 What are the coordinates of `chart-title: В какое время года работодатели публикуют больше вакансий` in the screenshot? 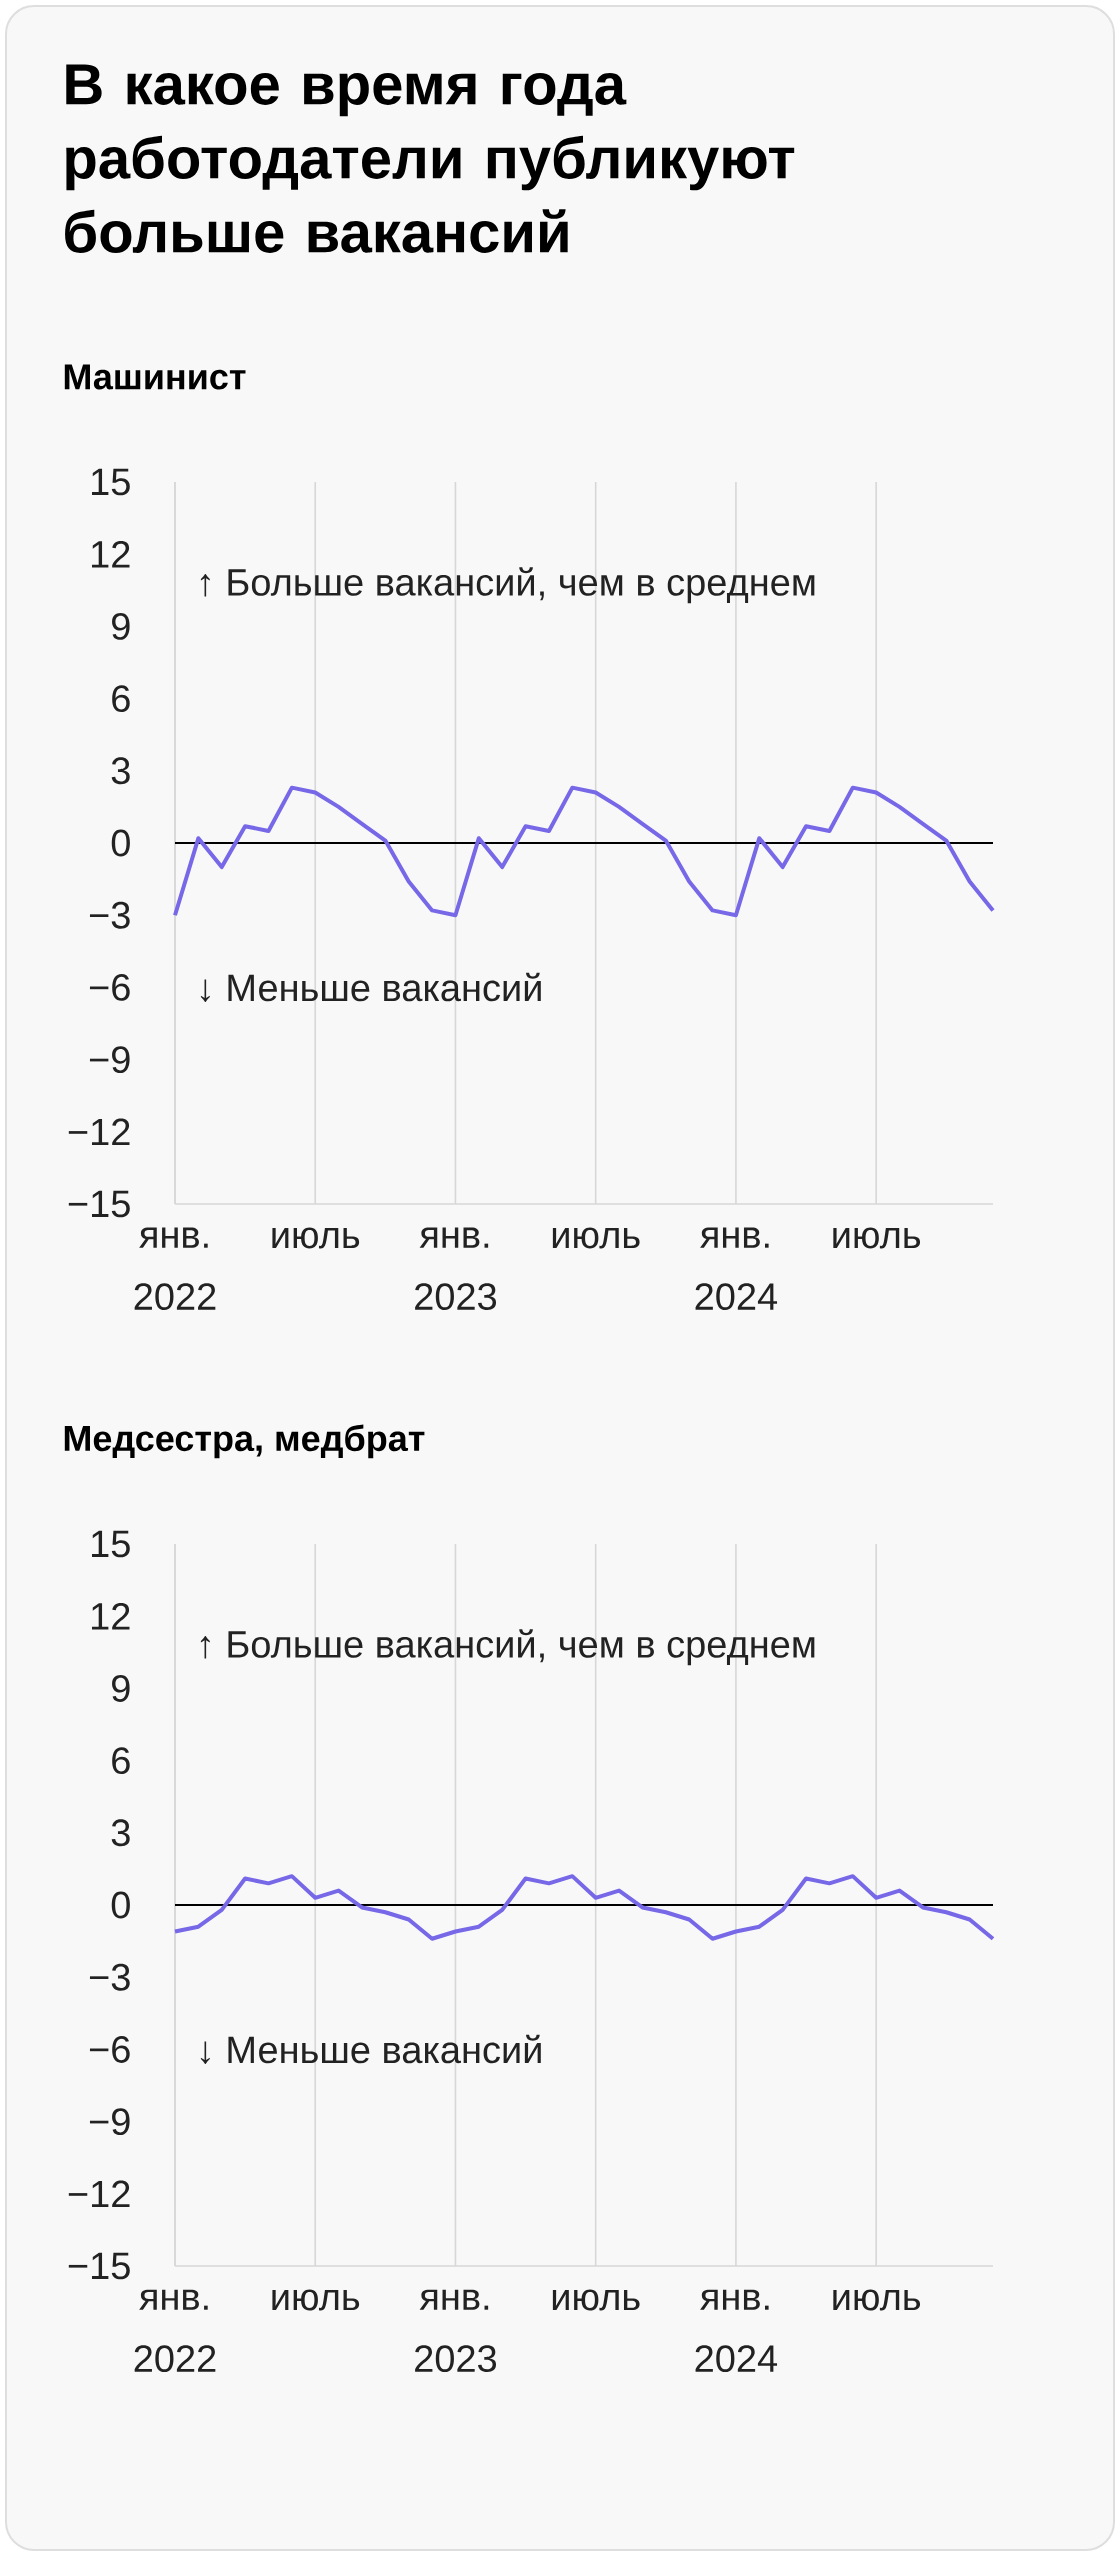 It's located at (430, 158).